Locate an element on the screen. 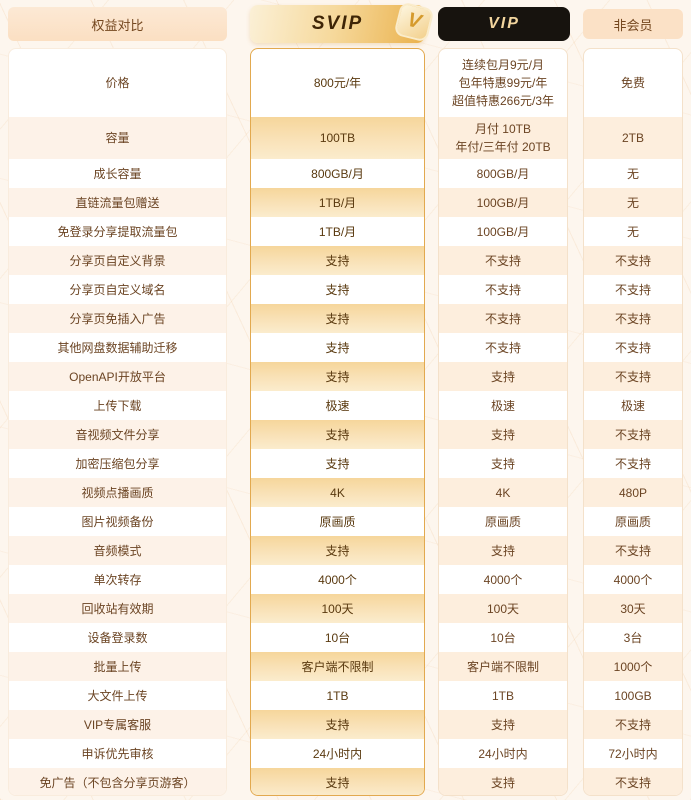  row-label: 音频模式 is located at coordinates (117, 550).